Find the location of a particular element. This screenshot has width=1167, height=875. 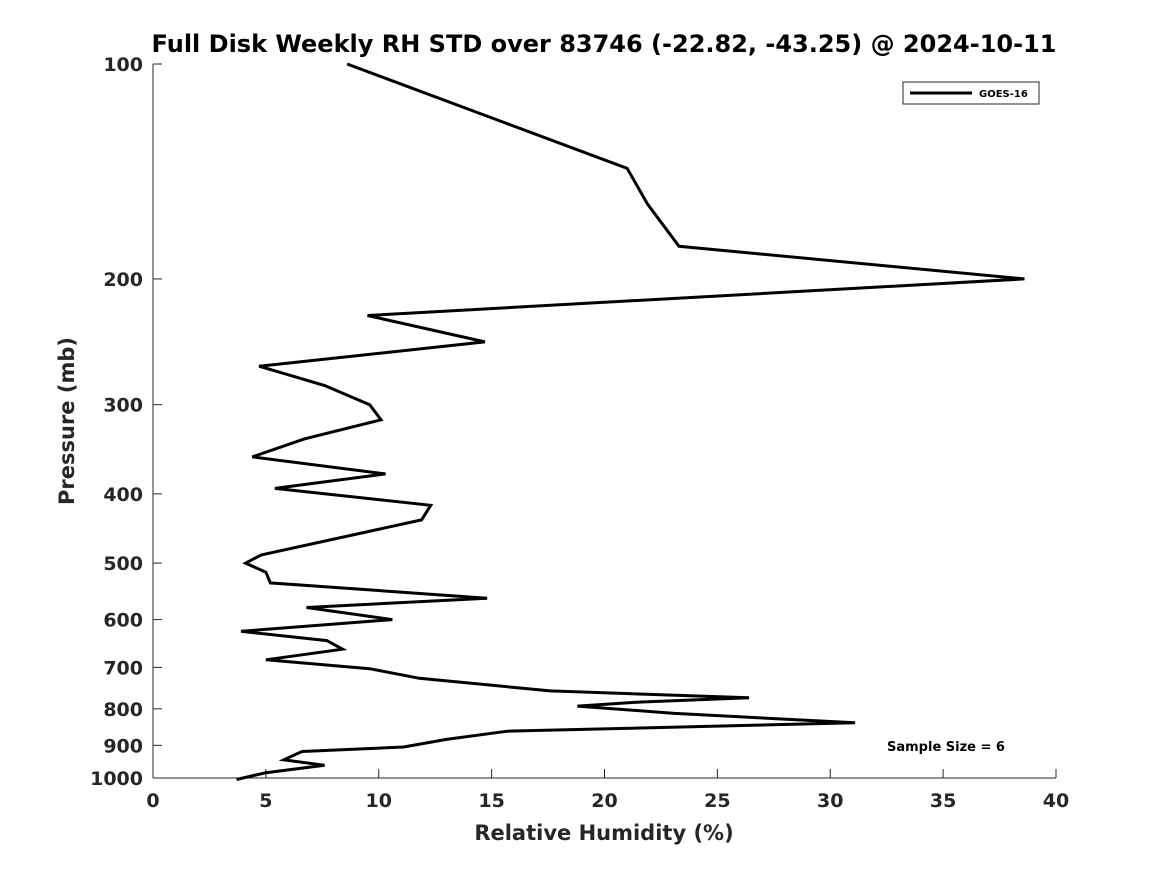

y-tick-label-100: 100 is located at coordinates (123, 65).